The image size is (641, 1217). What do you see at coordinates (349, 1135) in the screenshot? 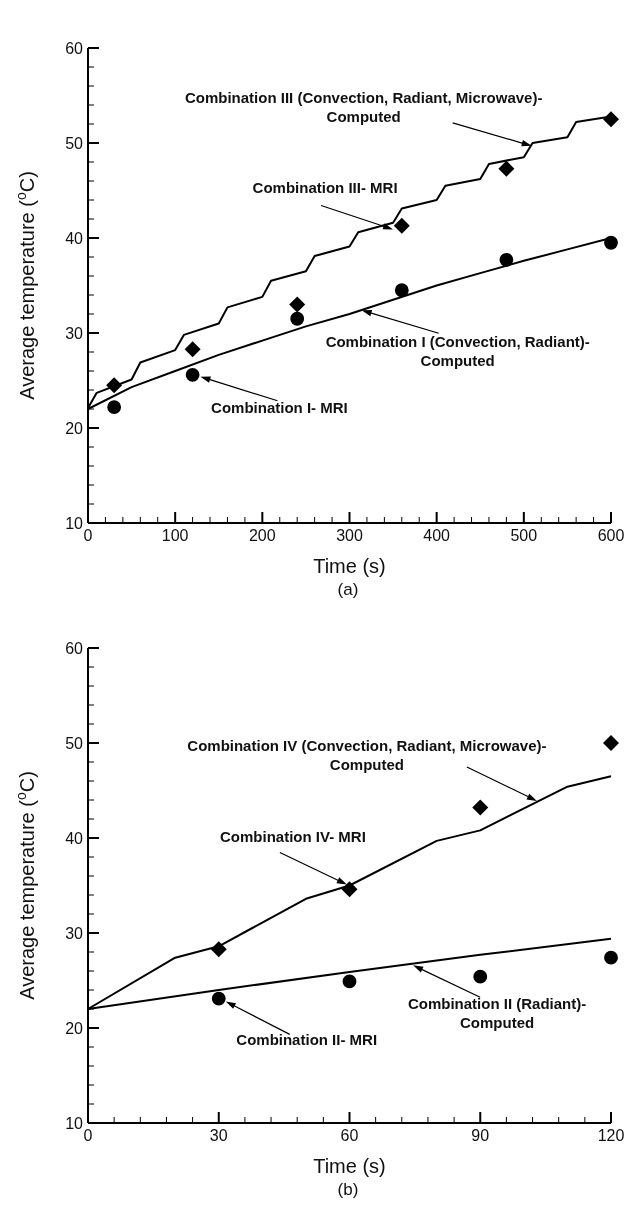
I see `x-tick-label: 60` at bounding box center [349, 1135].